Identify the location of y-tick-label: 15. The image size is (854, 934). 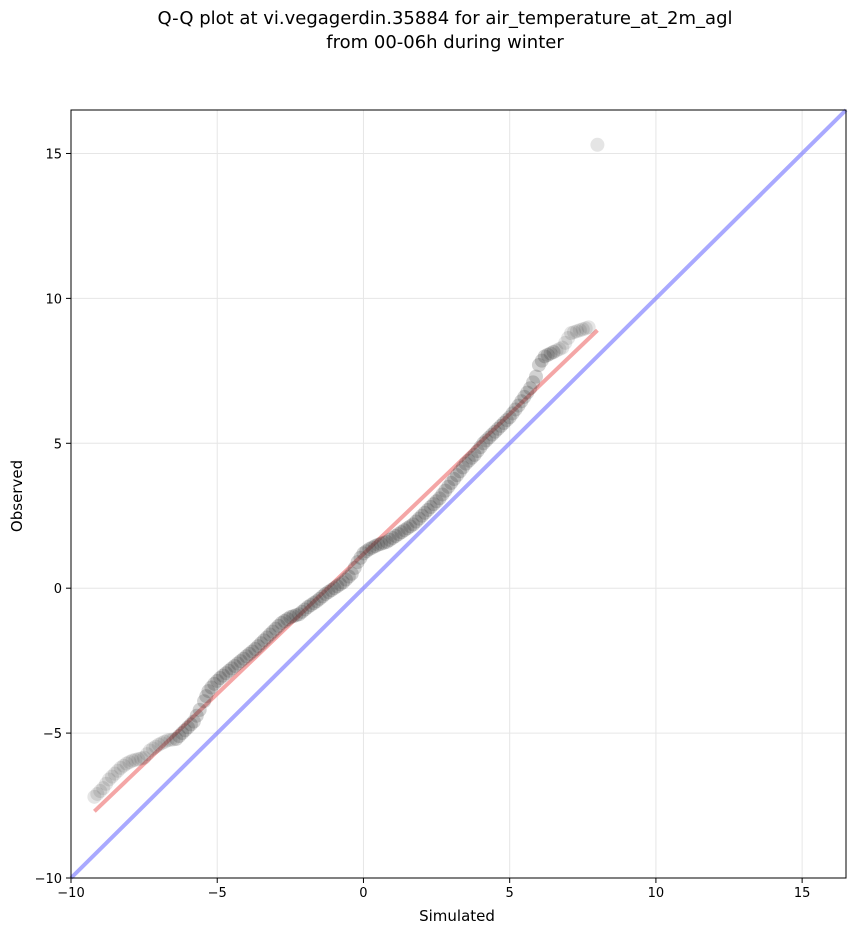
(53, 154).